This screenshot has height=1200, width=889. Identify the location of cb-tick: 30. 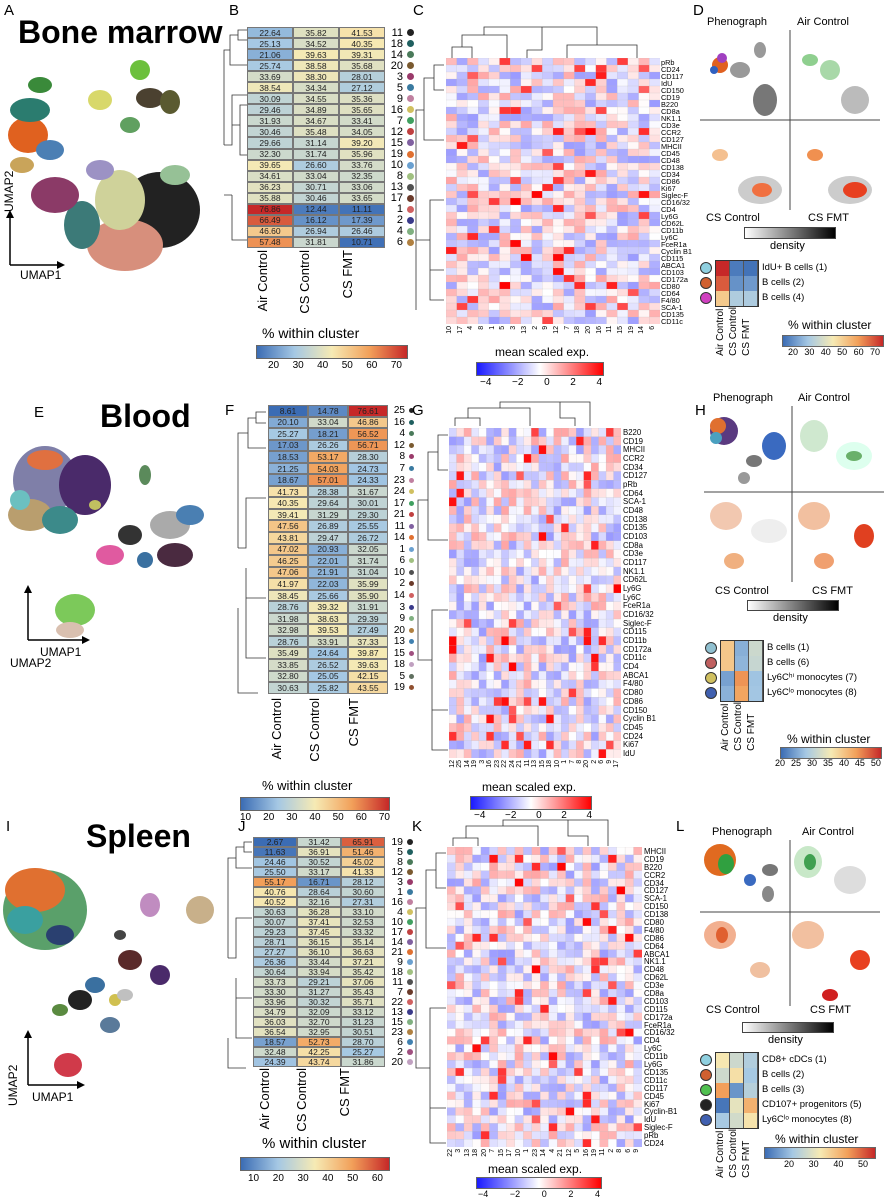
(811, 763).